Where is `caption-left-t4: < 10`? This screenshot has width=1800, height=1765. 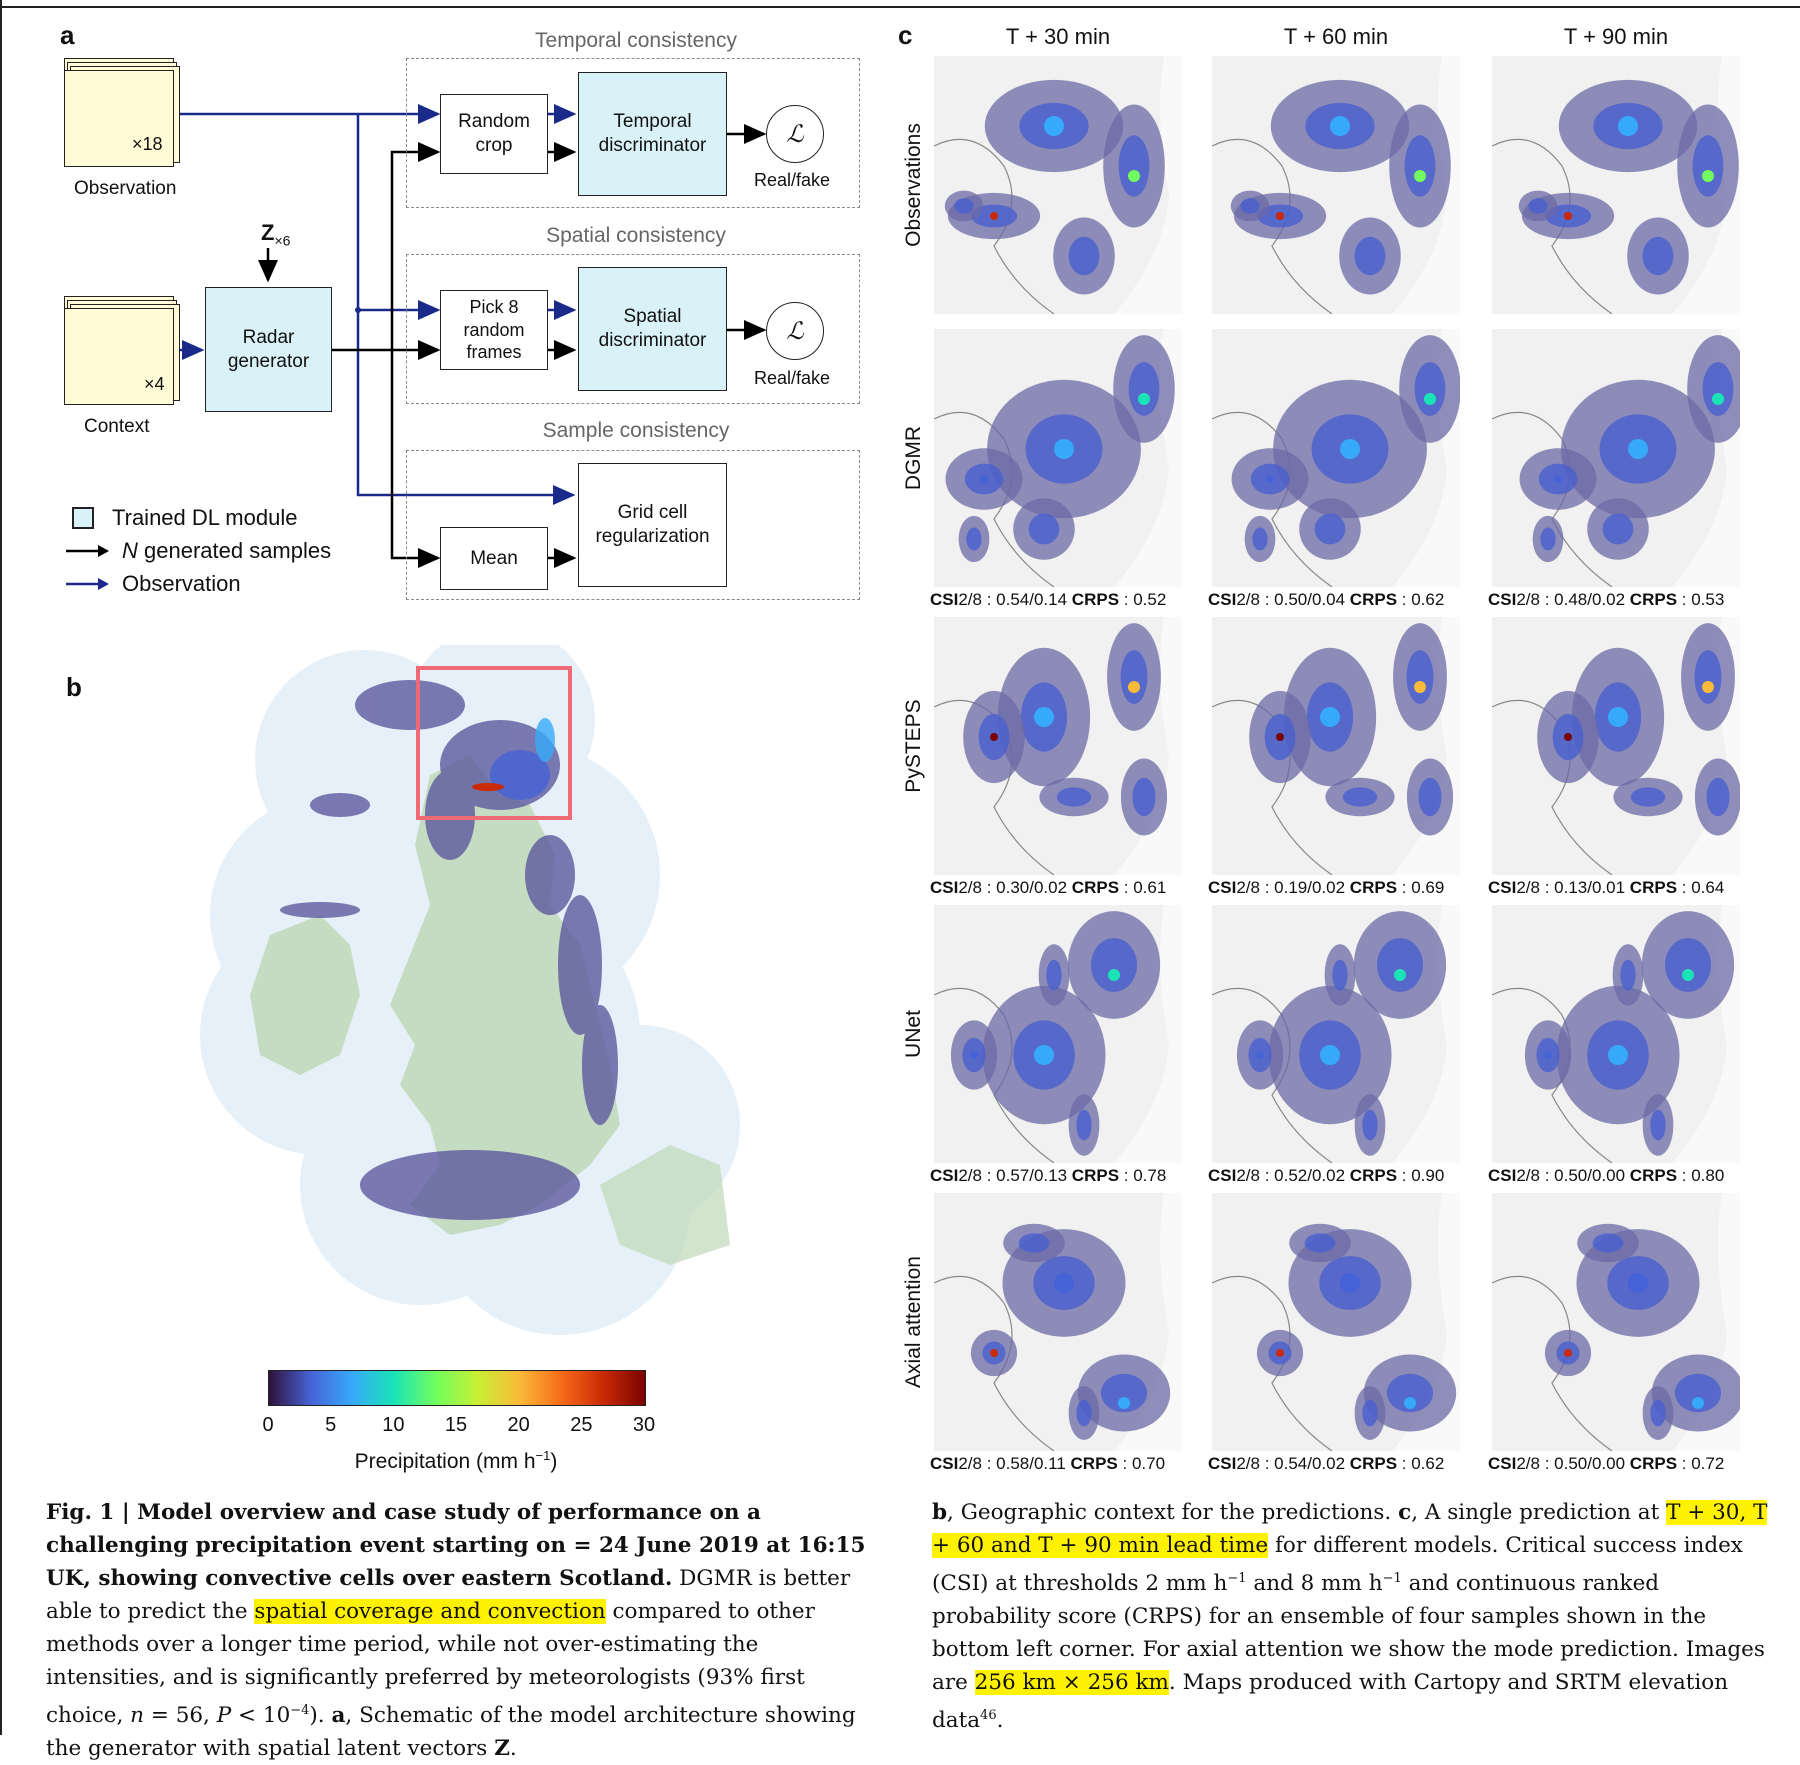
caption-left-t4: < 10 is located at coordinates (261, 1716).